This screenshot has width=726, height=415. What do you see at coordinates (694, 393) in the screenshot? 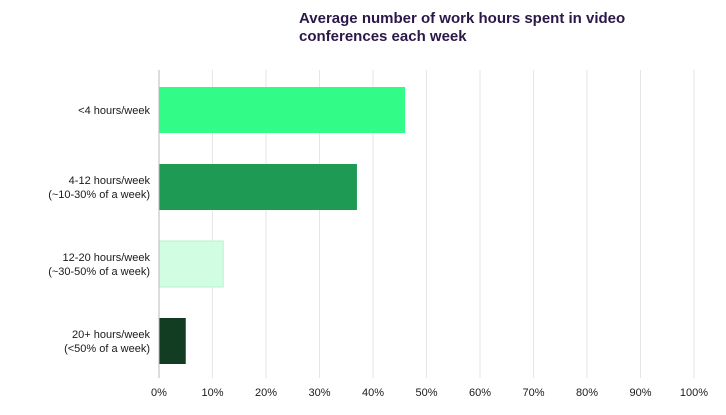
I see `x-tick-label: 100%` at bounding box center [694, 393].